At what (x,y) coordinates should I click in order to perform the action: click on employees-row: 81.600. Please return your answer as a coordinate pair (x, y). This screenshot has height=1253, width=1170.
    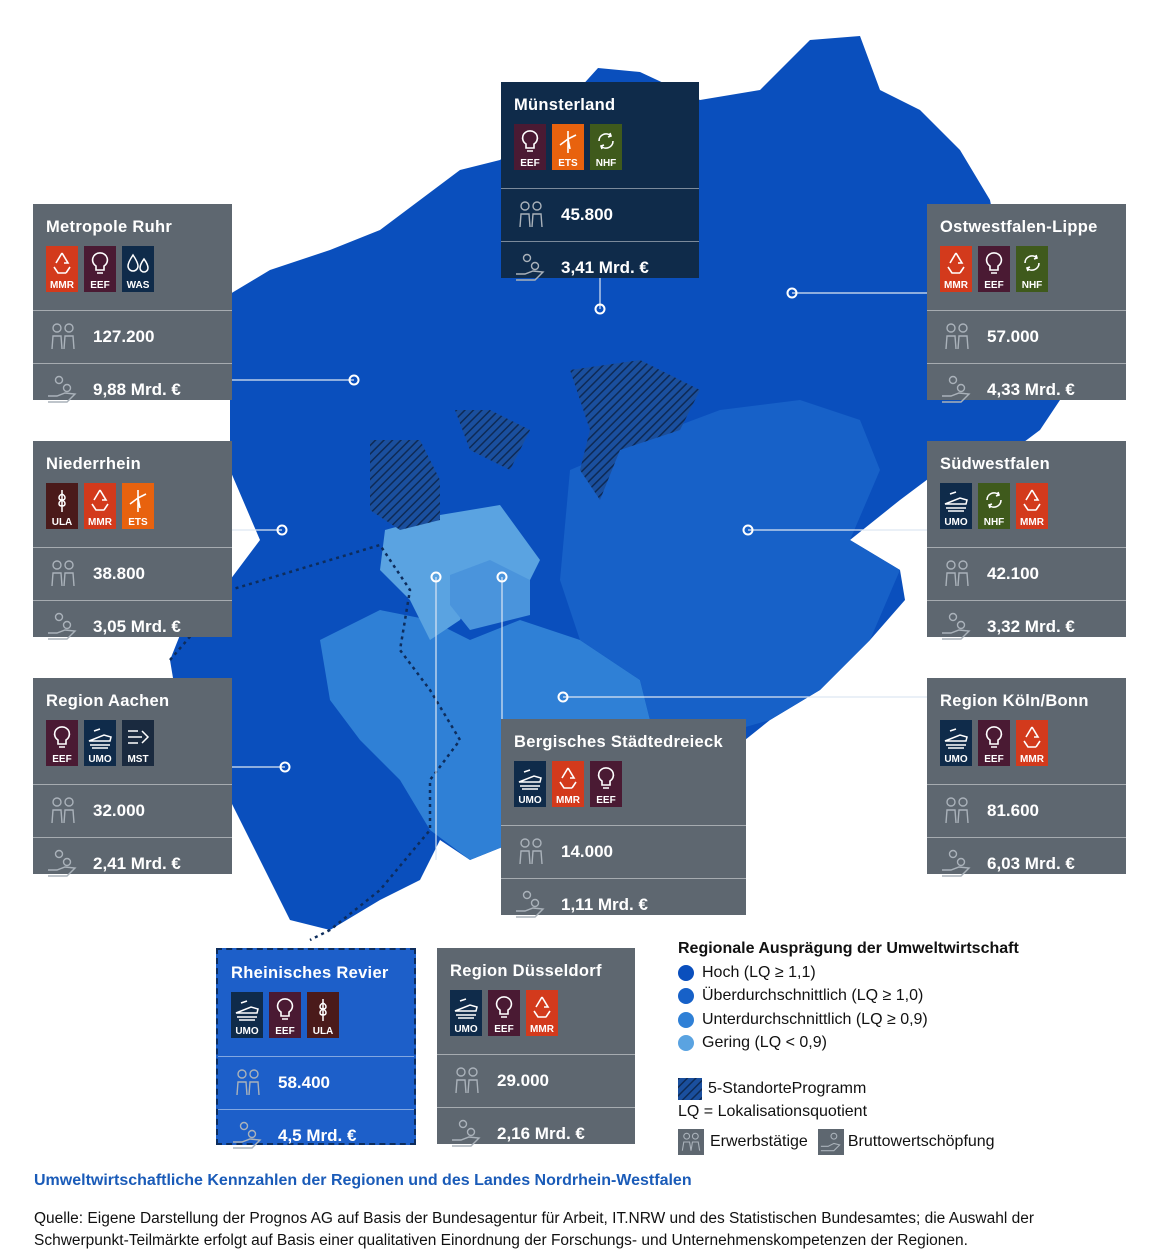
    Looking at the image, I should click on (1026, 810).